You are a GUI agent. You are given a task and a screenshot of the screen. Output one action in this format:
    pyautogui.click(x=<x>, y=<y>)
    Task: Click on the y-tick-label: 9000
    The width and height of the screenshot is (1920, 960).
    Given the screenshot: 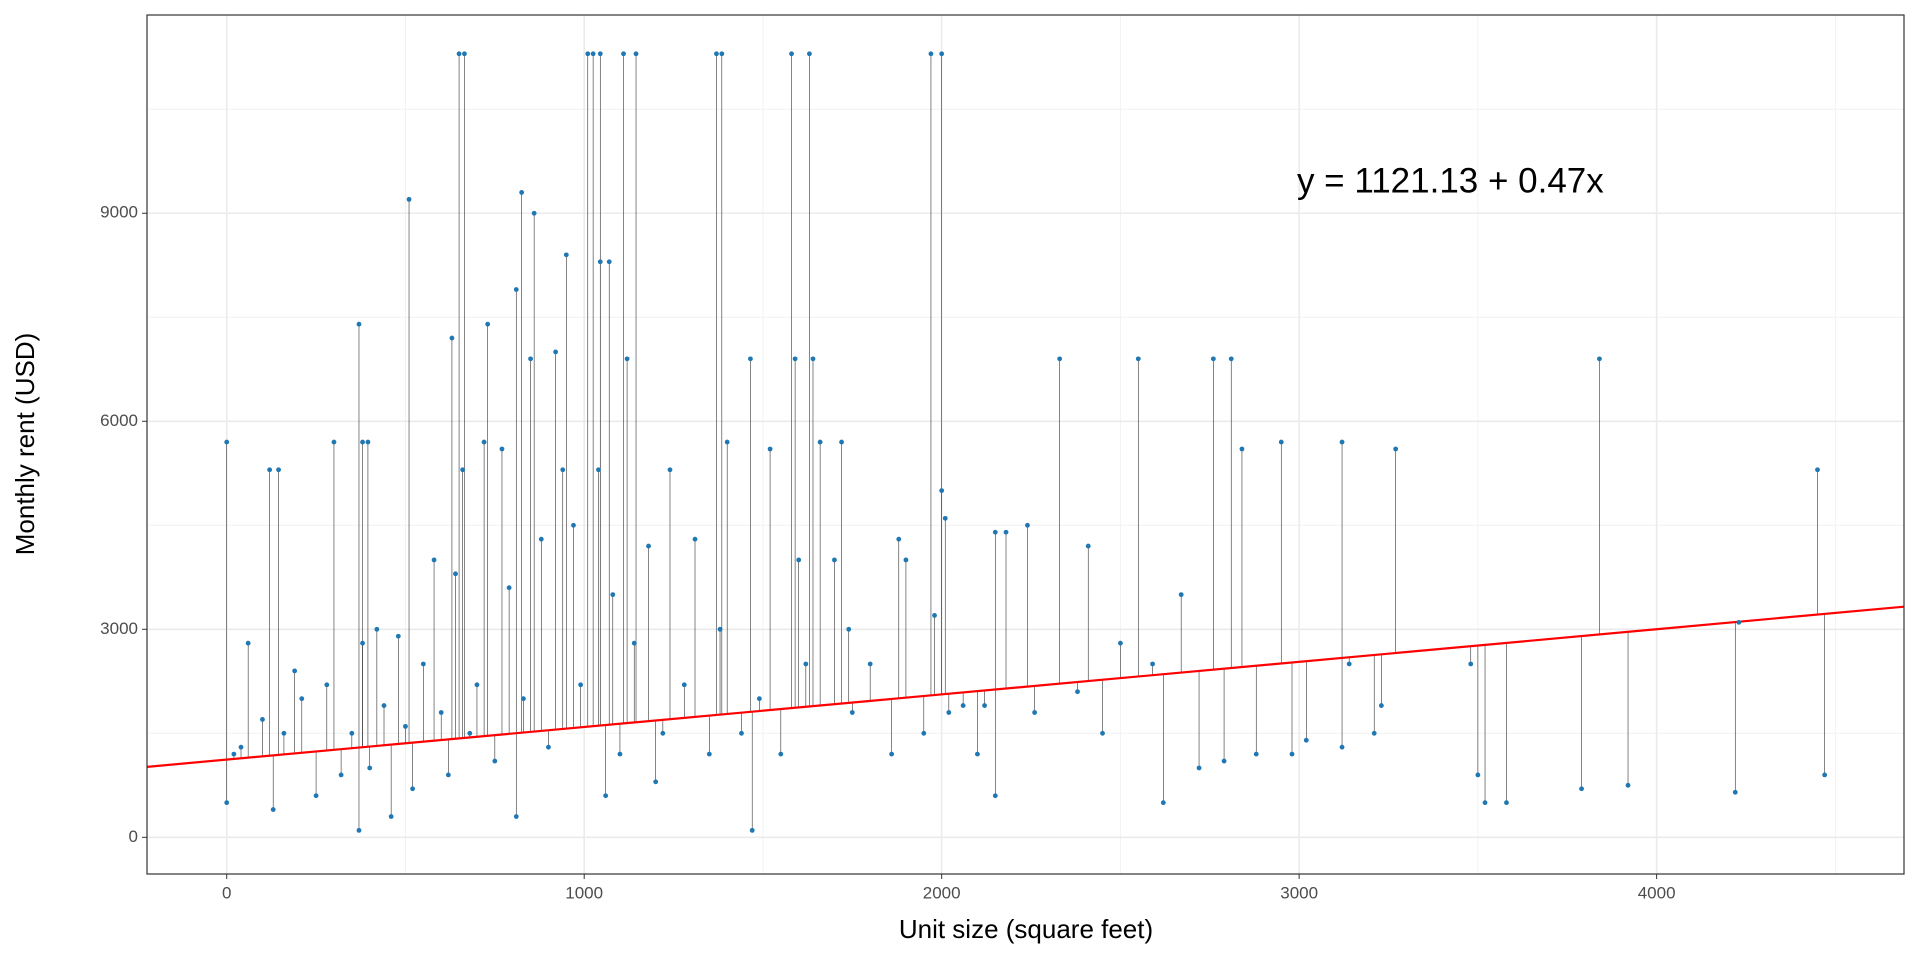 What is the action you would take?
    pyautogui.click(x=119, y=212)
    